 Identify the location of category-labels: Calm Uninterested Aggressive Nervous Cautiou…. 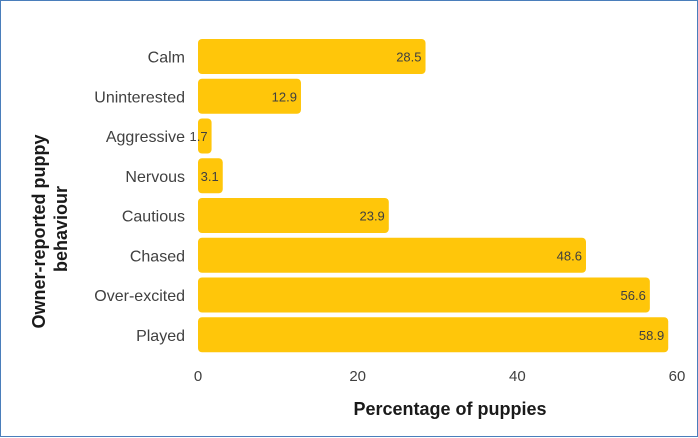
(139, 197).